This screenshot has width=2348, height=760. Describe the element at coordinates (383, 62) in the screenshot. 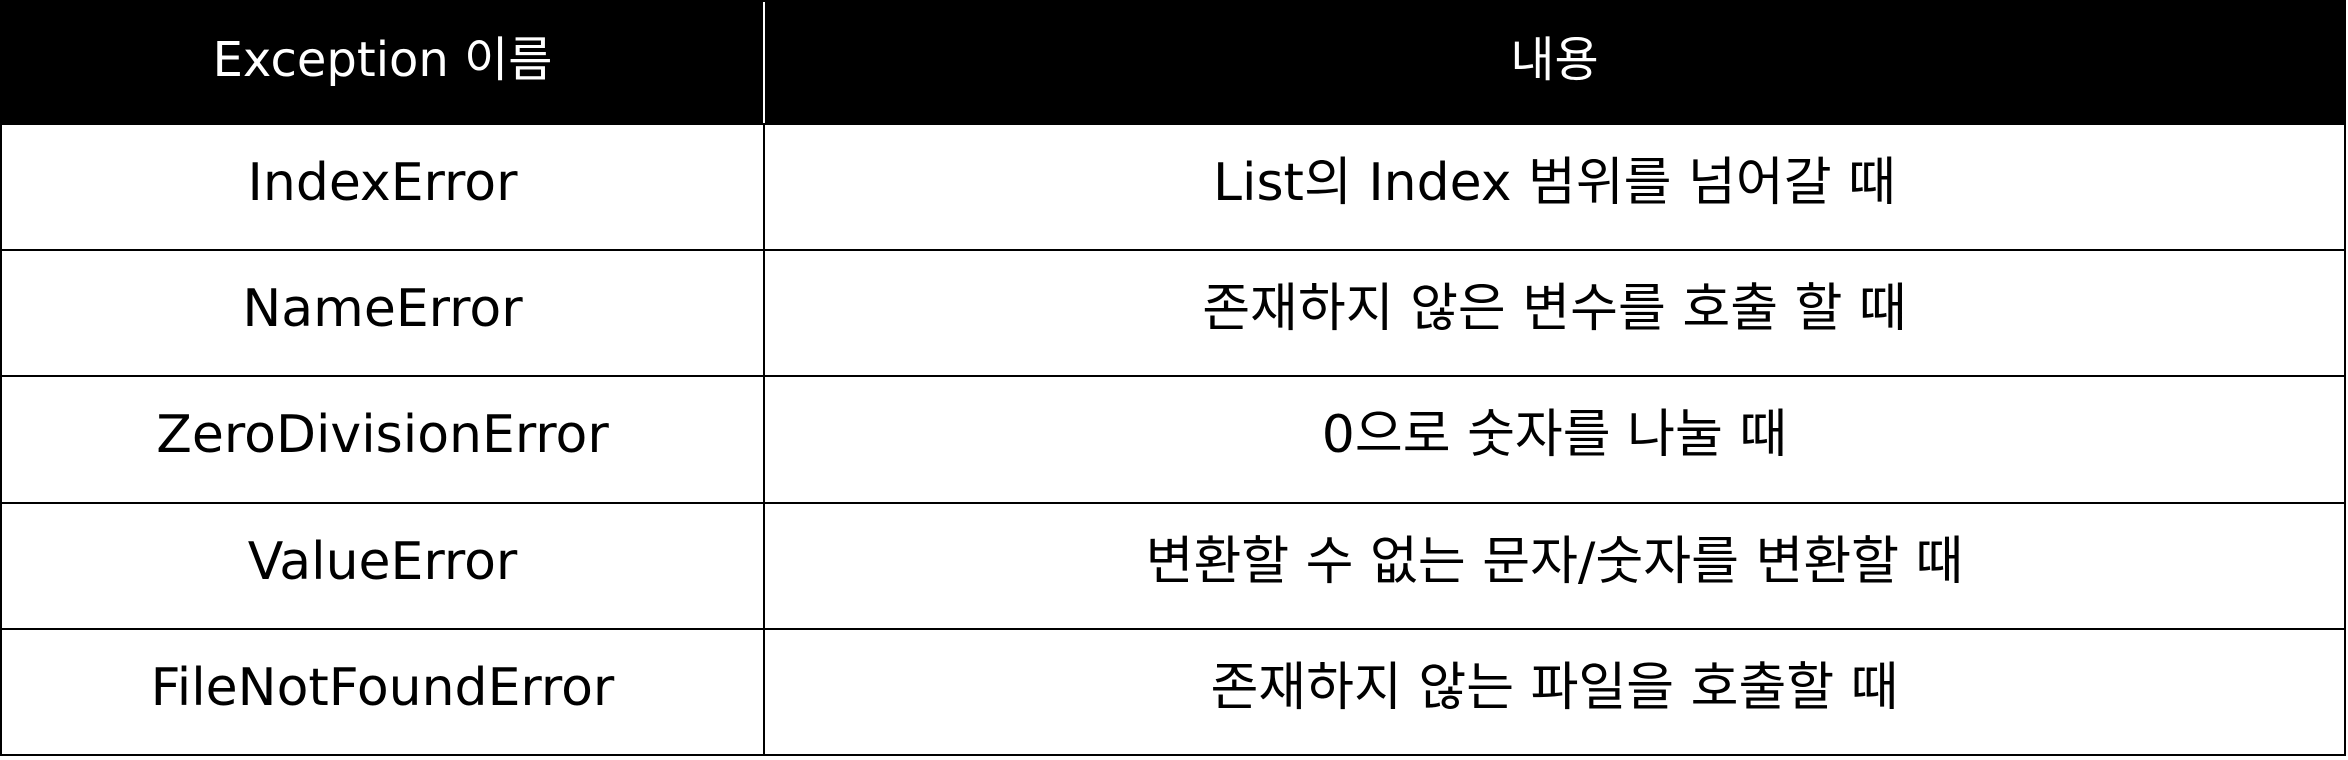

I see `header-exception-name: Exception 이름` at that location.